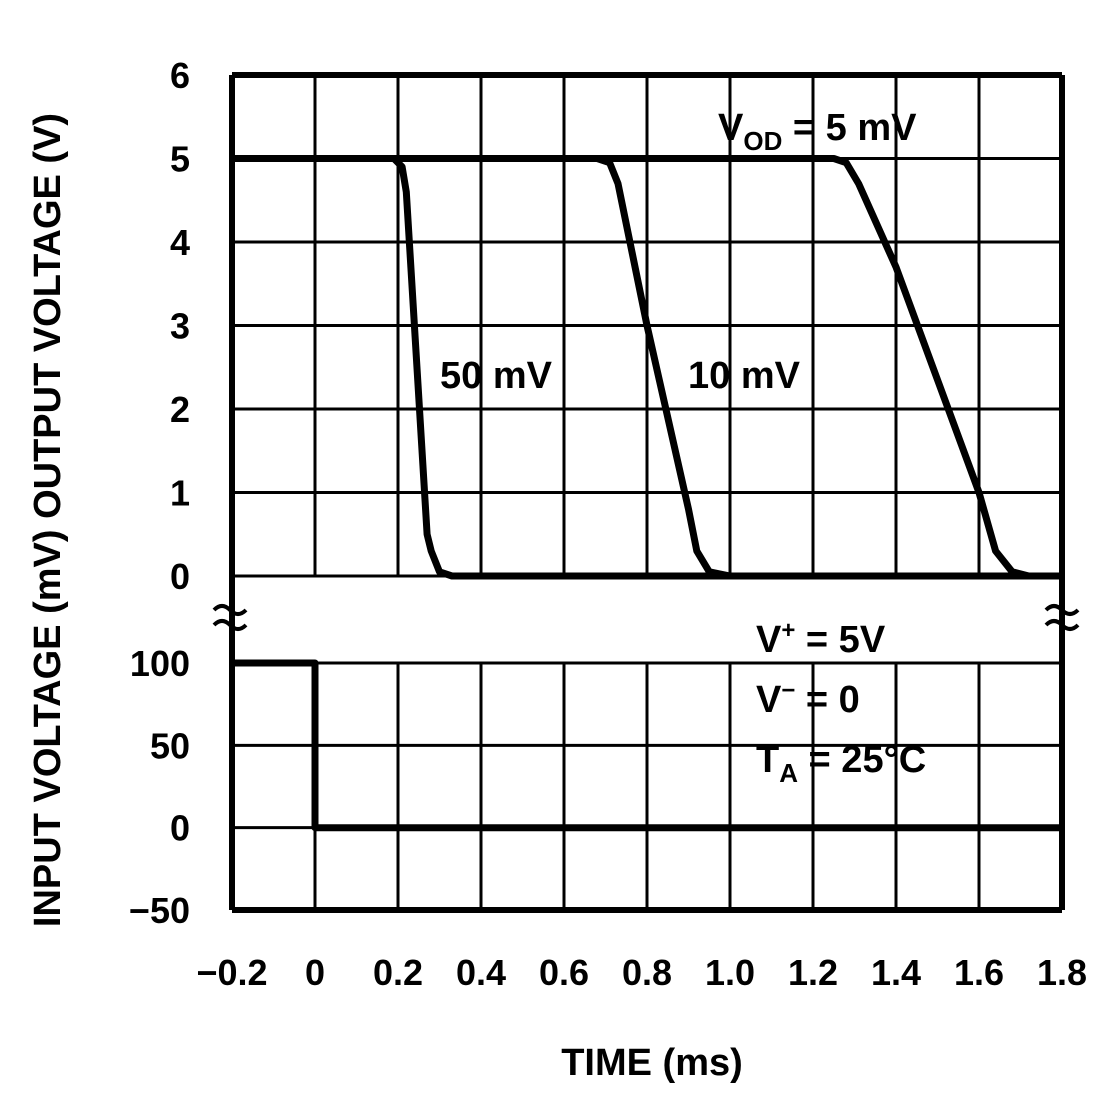  Describe the element at coordinates (180, 326) in the screenshot. I see `y-tick-label-output: 3` at that location.